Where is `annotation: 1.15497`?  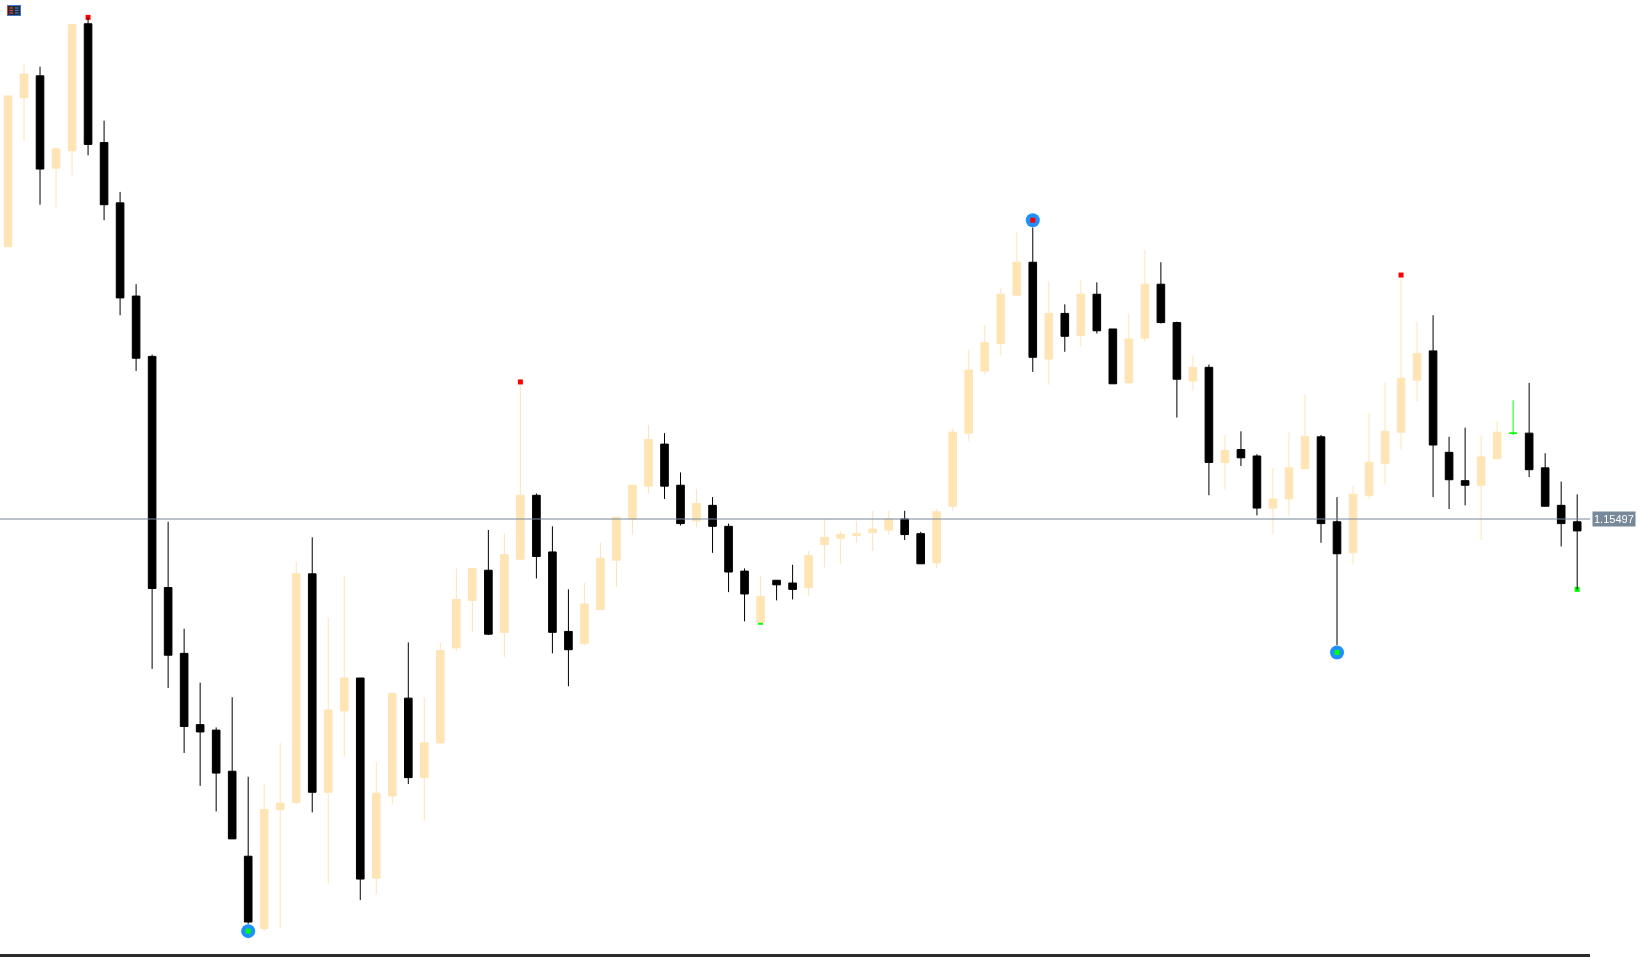
annotation: 1.15497 is located at coordinates (1614, 519).